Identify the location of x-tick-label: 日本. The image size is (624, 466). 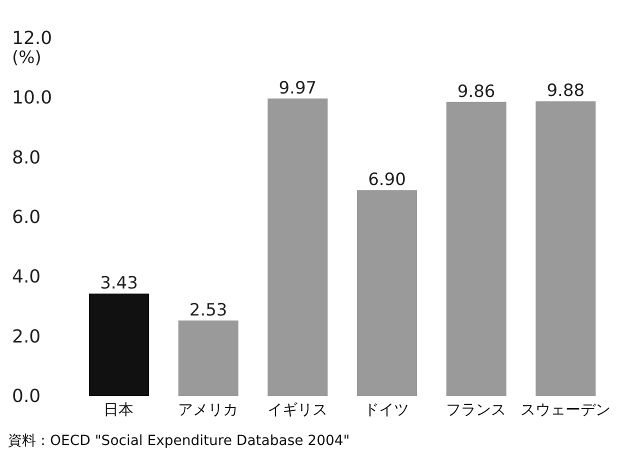
(119, 409).